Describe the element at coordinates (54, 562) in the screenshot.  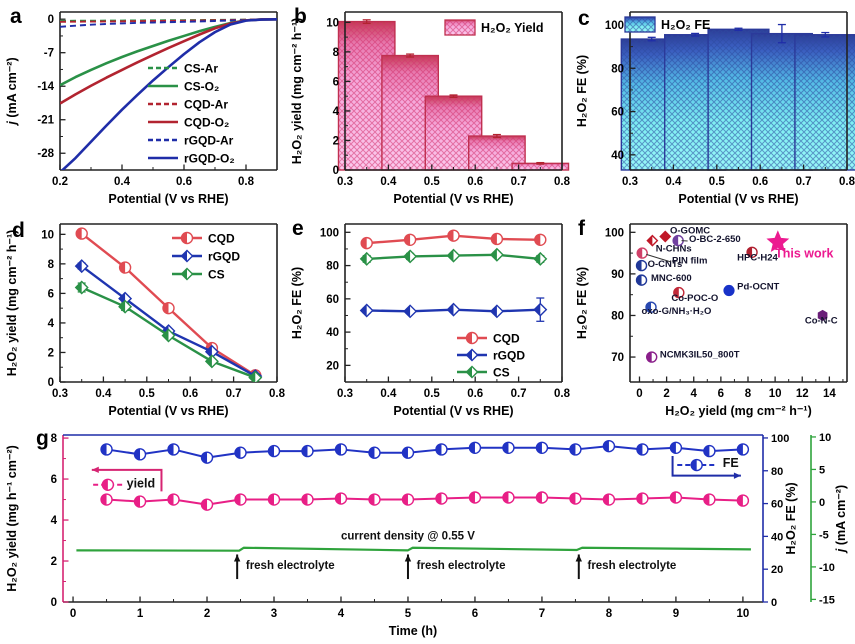
I see `svg-text: 2` at that location.